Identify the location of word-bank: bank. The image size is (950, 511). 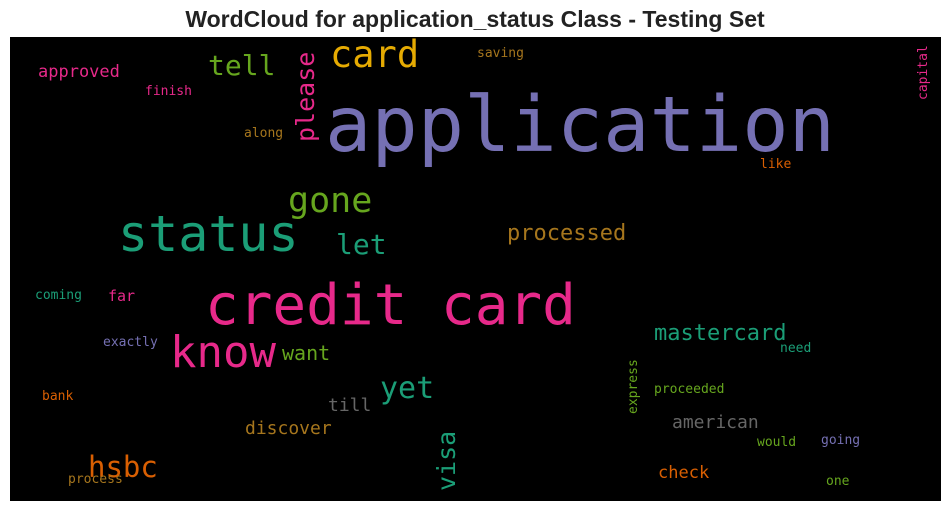
(57, 396).